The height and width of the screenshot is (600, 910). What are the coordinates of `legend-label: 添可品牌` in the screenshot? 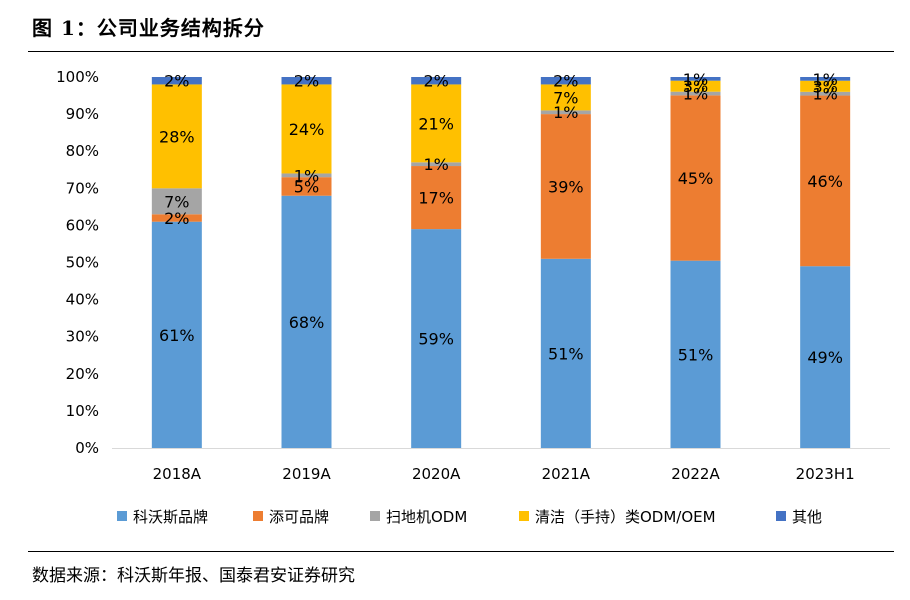 It's located at (299, 517).